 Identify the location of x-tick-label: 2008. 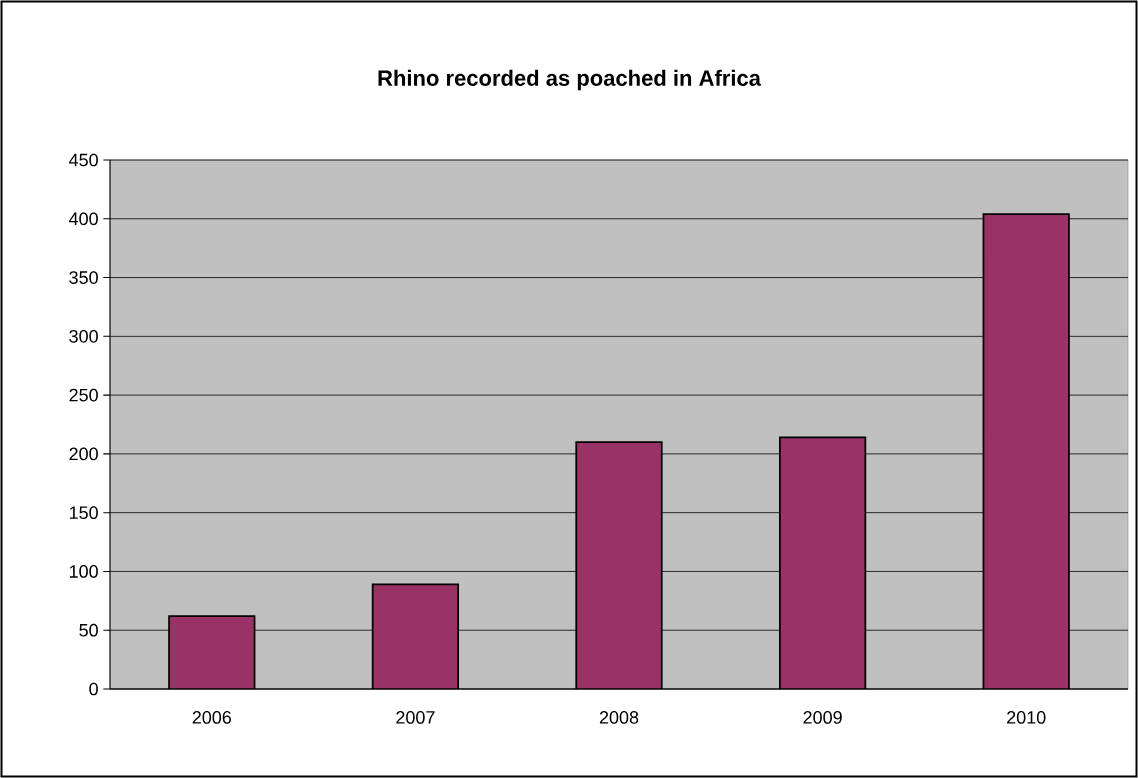
(619, 717).